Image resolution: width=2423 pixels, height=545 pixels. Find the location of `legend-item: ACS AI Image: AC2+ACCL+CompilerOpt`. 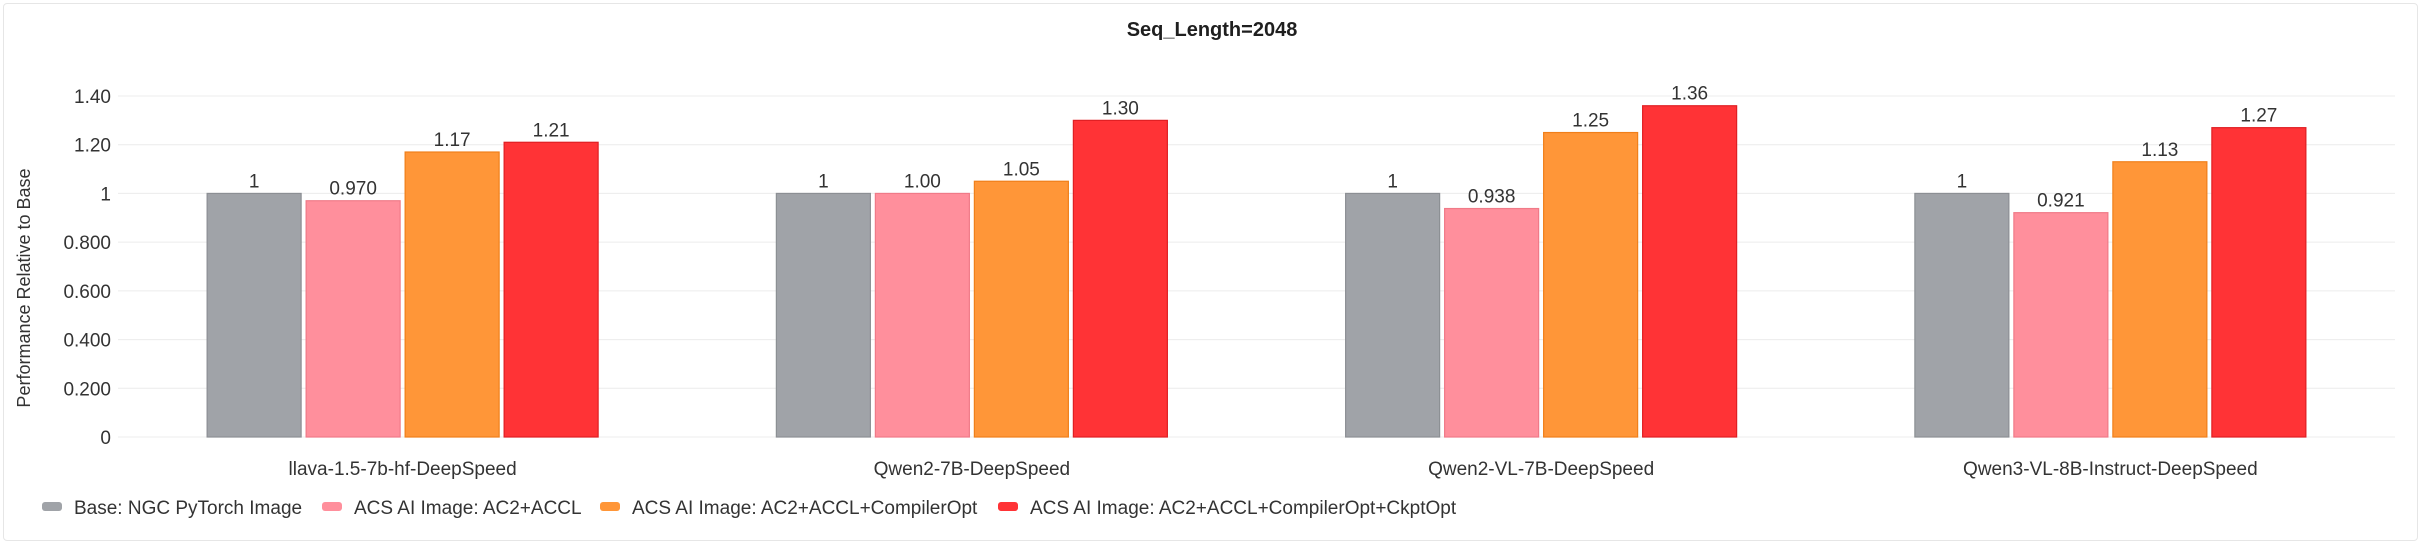

legend-item: ACS AI Image: AC2+ACCL+CompilerOpt is located at coordinates (789, 508).